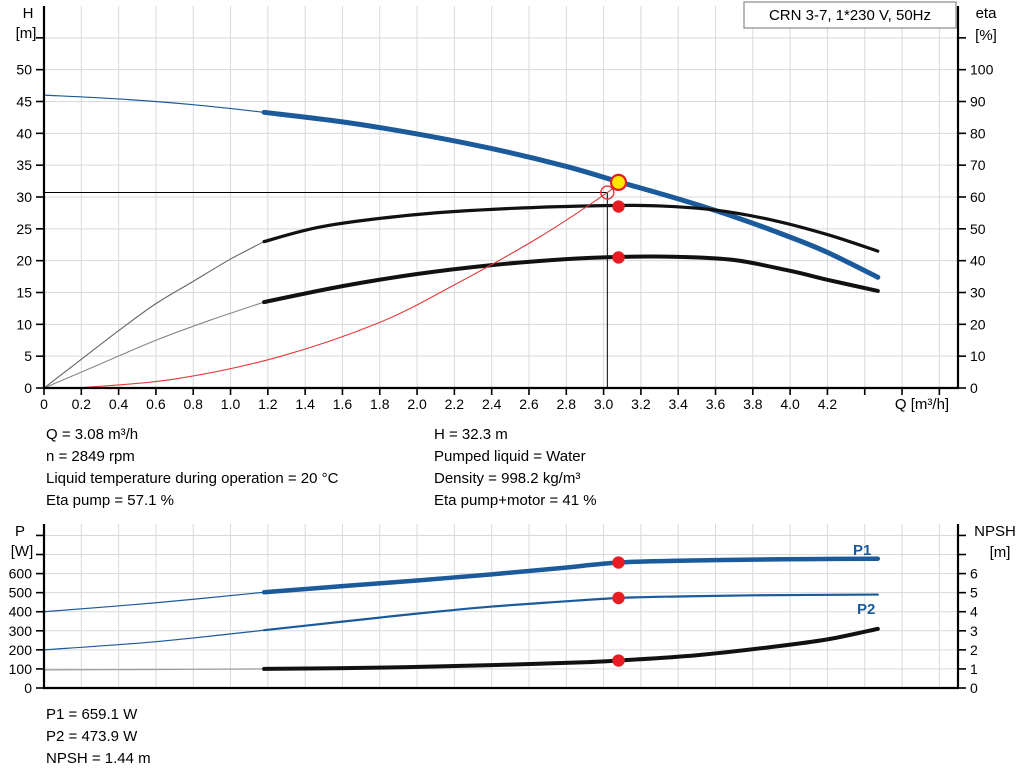 This screenshot has width=1024, height=781. I want to click on eta-pump-motor-curve, so click(571, 279).